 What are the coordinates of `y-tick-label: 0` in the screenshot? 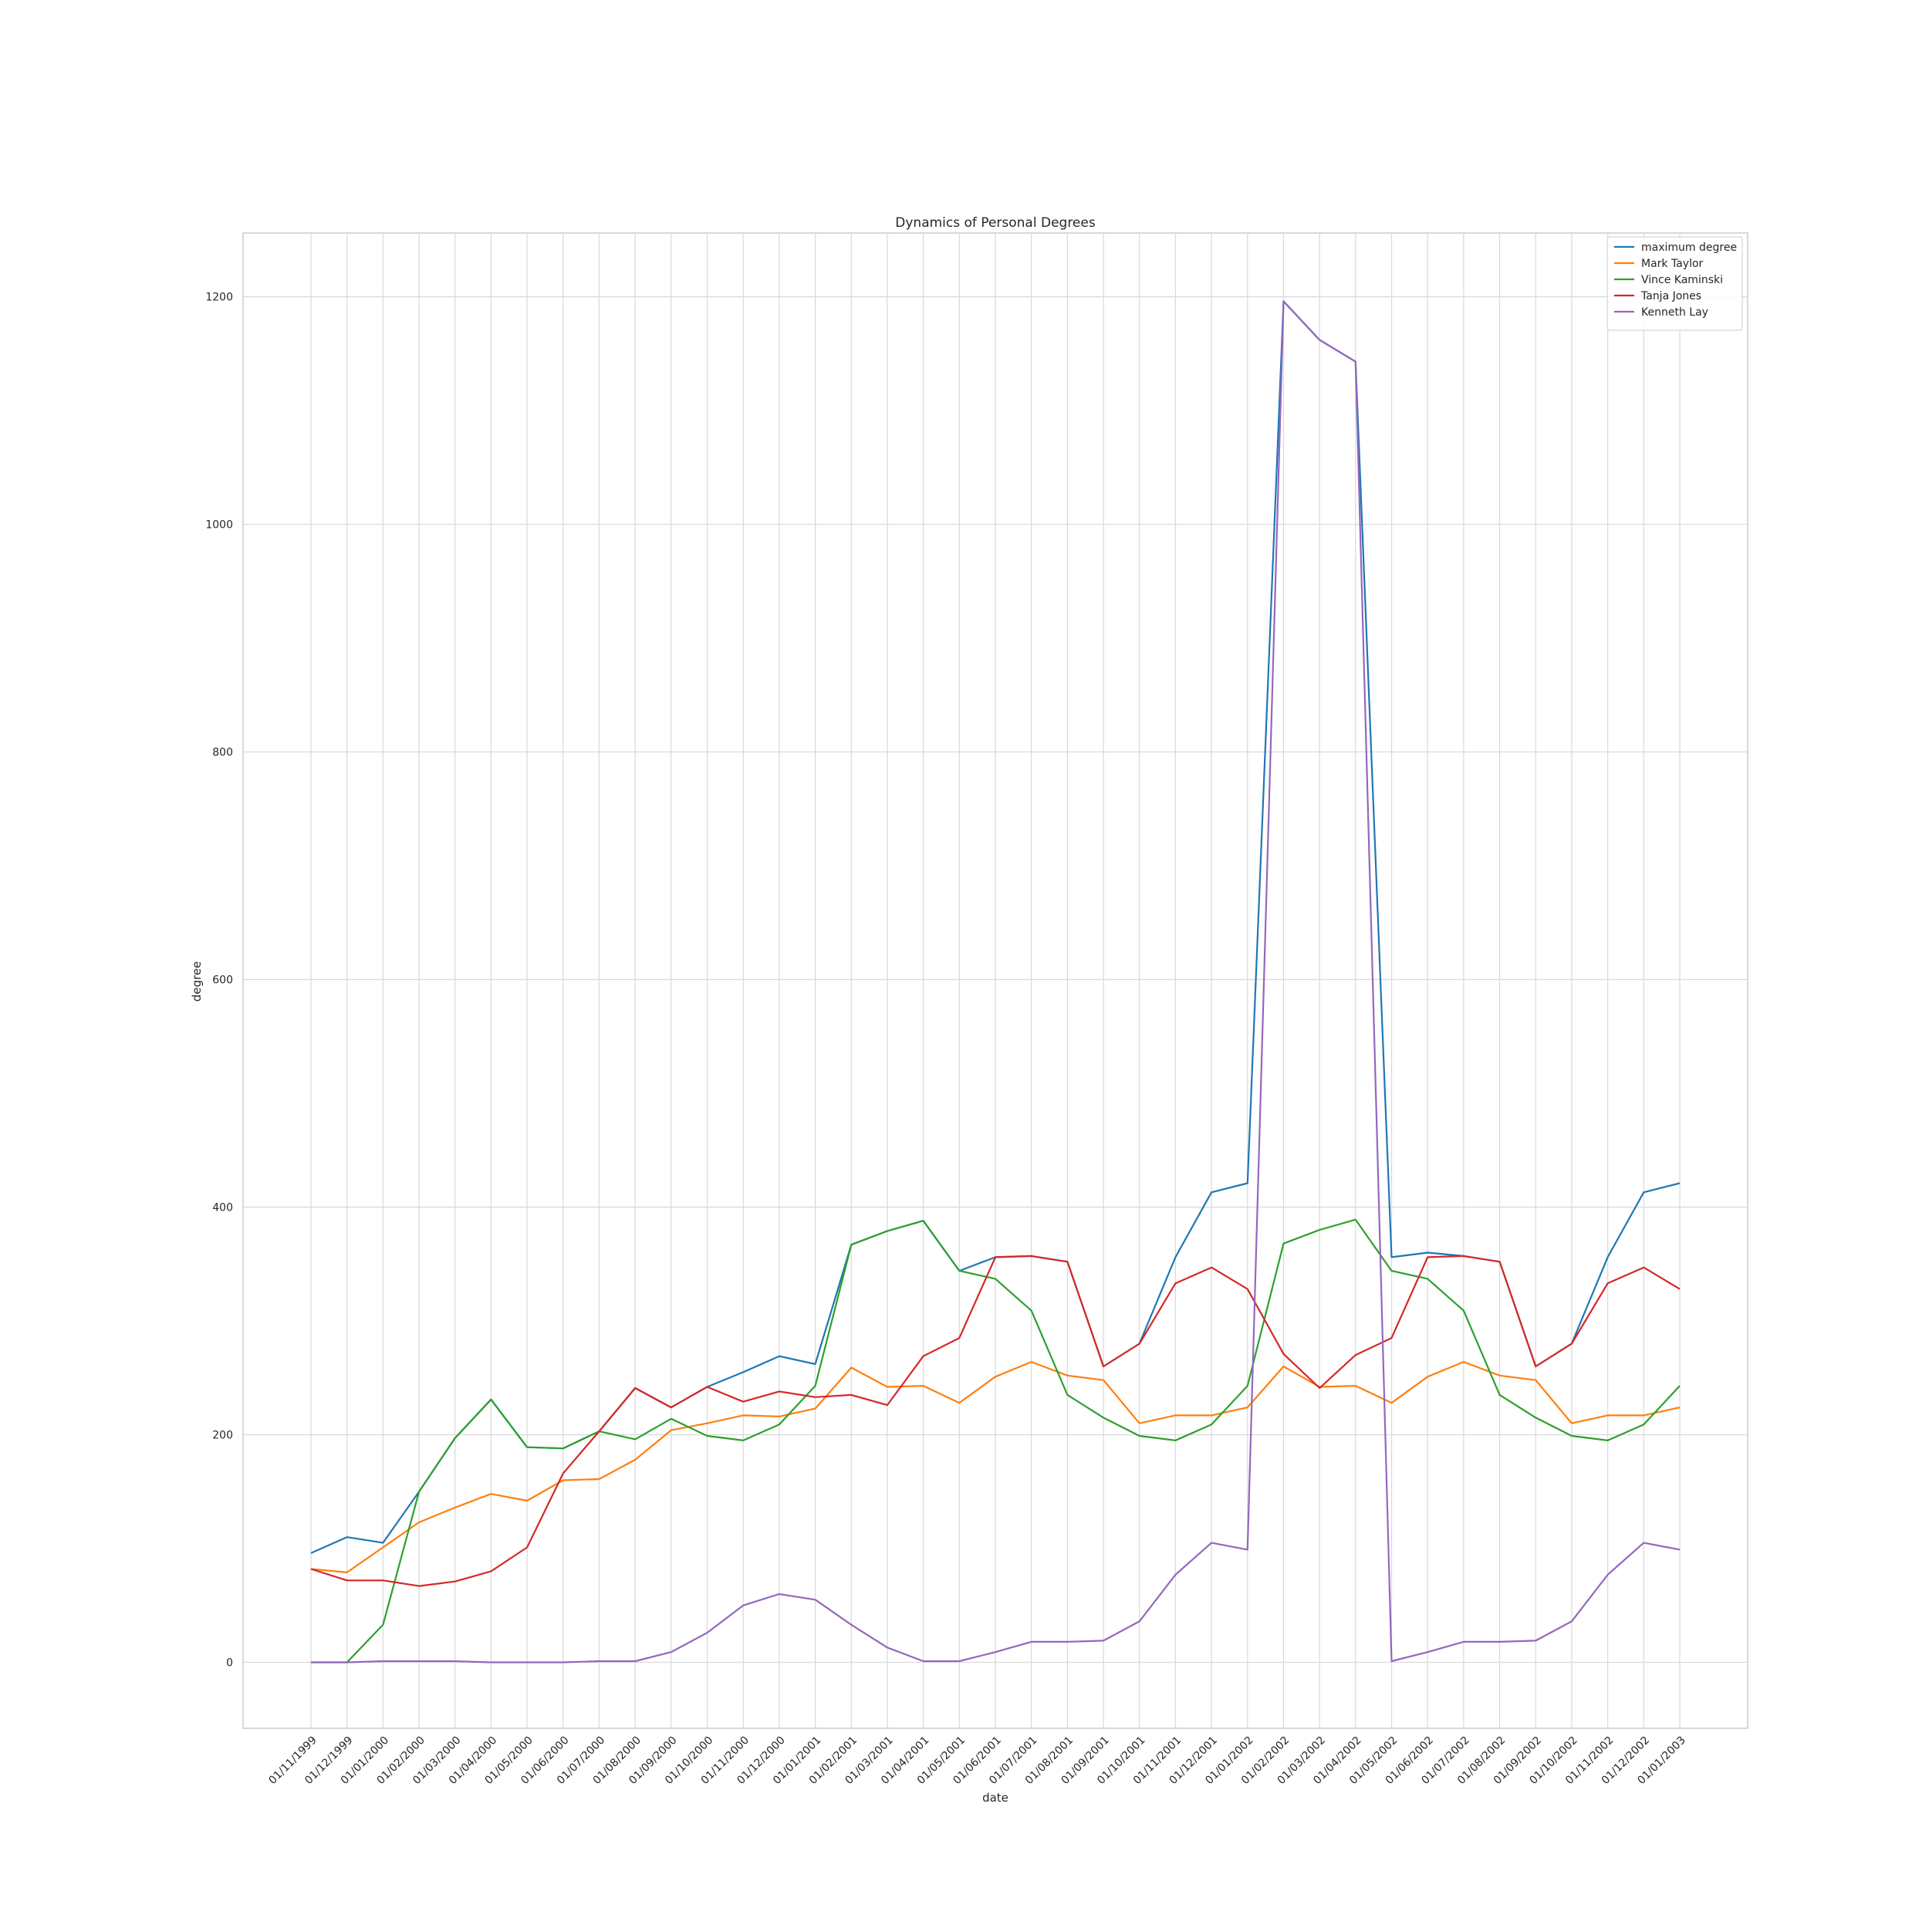 It's located at (229, 1663).